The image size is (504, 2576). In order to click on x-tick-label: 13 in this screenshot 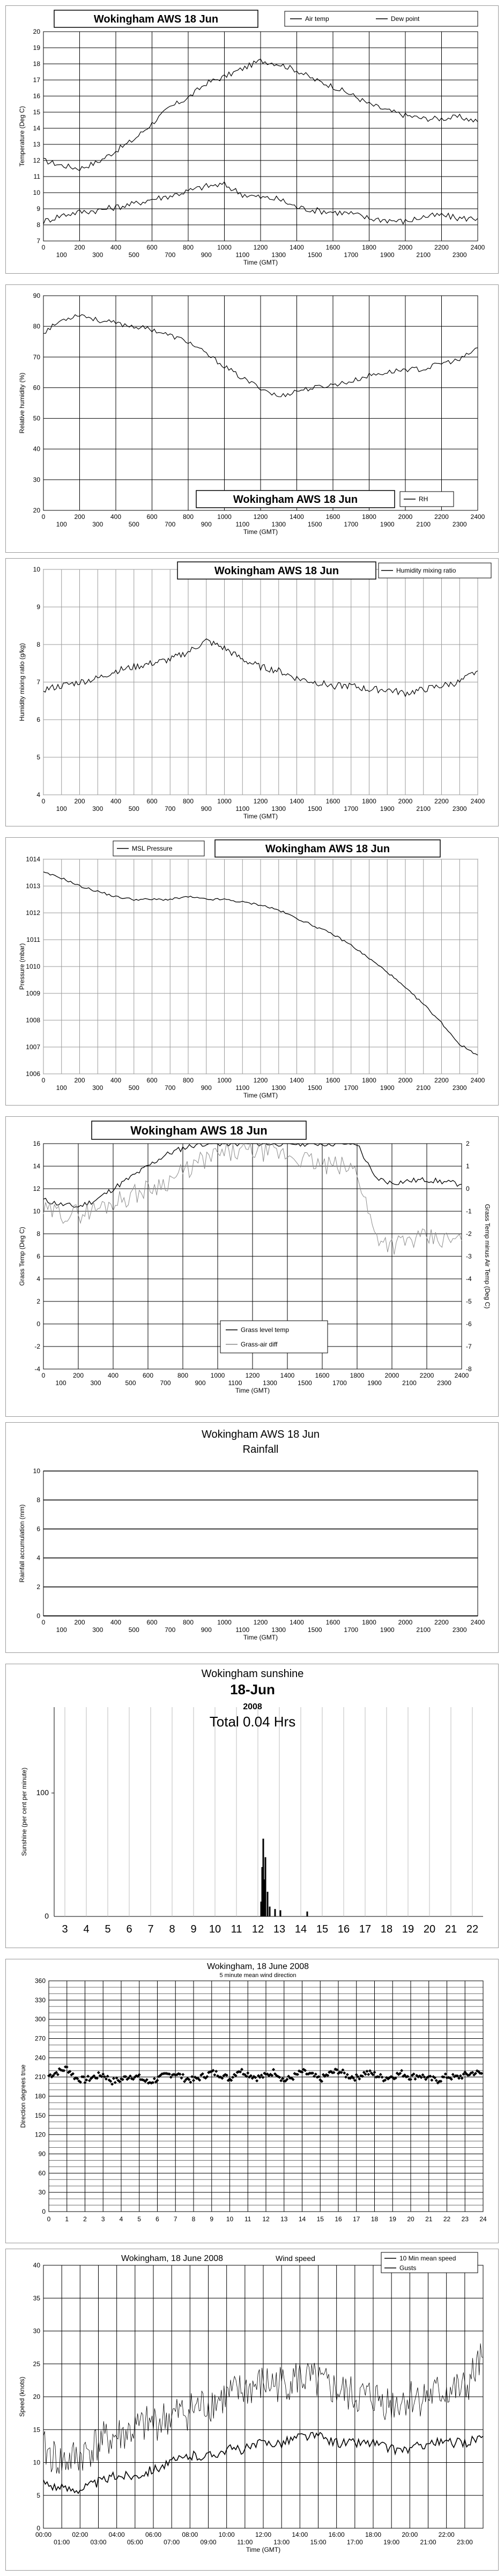, I will do `click(279, 1929)`.